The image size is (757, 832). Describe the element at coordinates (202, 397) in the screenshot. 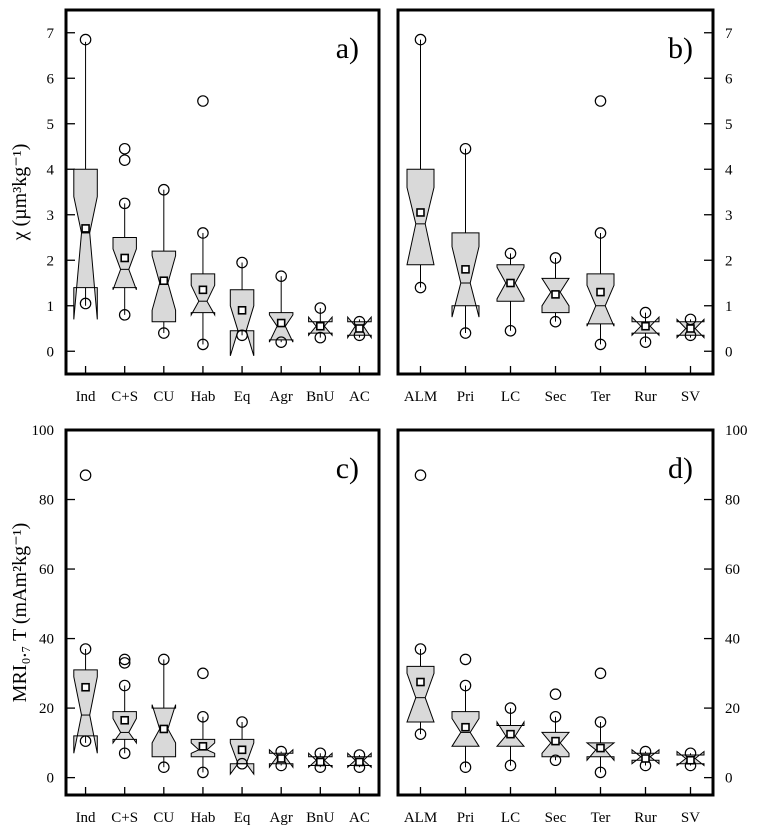

I see `category-label: Hab` at that location.